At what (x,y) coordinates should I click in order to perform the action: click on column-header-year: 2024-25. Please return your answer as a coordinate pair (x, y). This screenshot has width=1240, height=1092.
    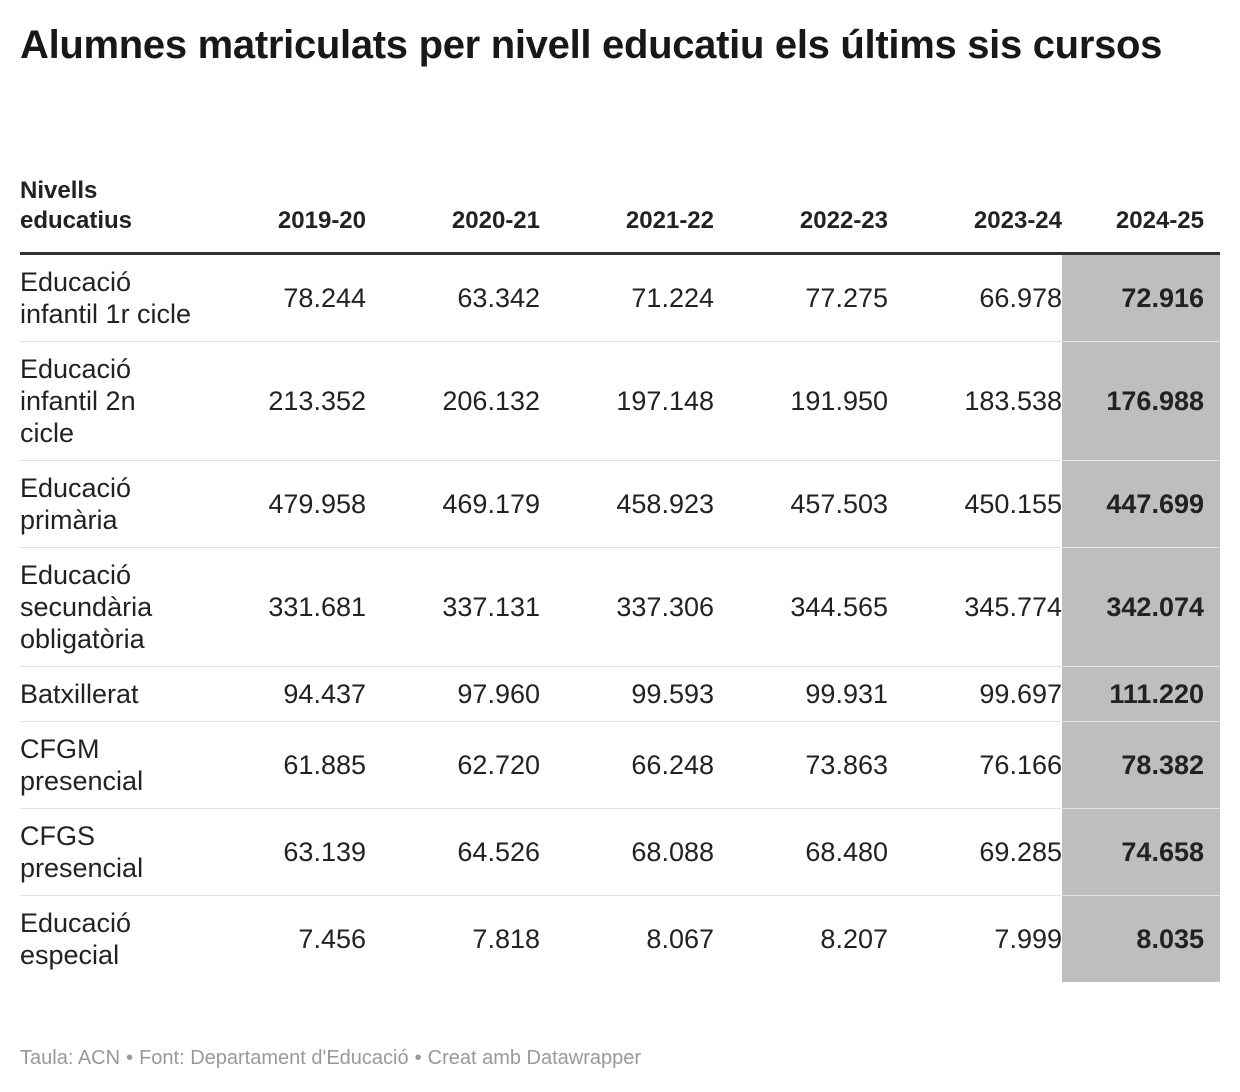
    Looking at the image, I should click on (1141, 213).